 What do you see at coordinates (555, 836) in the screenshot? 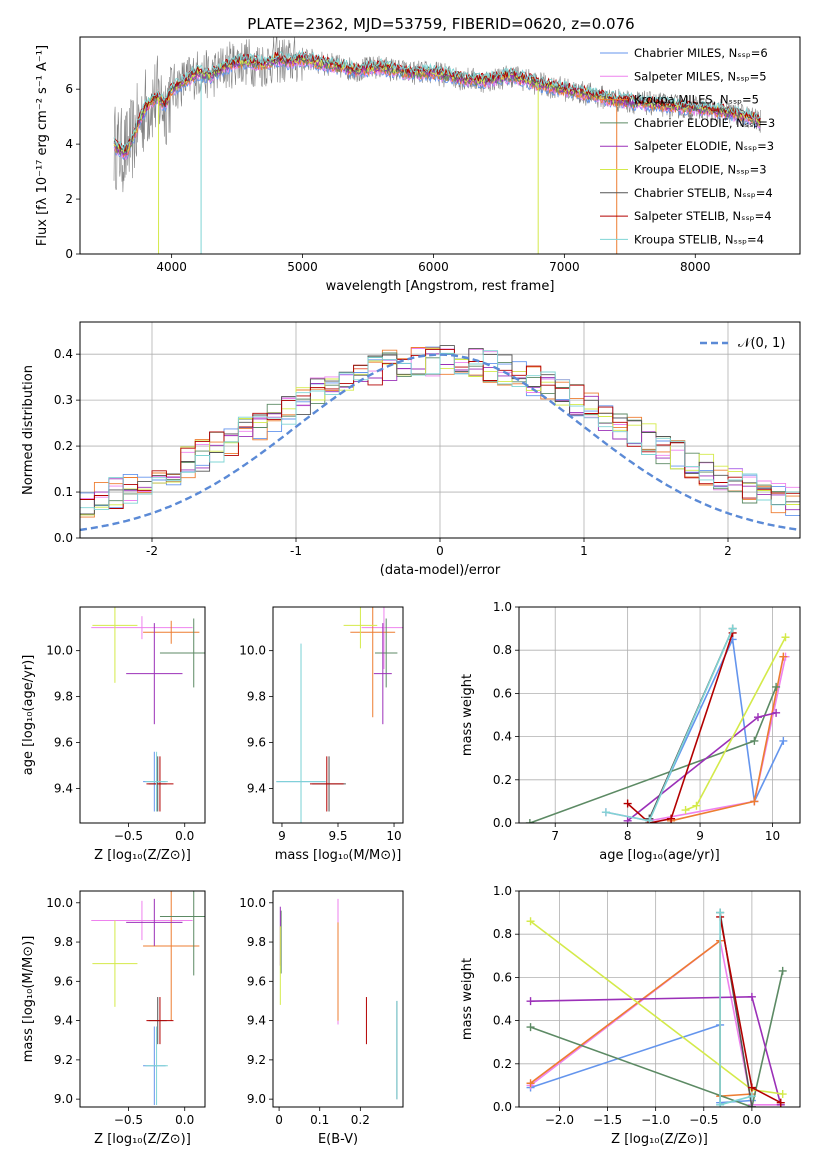
I see `x-tick-label: 7` at bounding box center [555, 836].